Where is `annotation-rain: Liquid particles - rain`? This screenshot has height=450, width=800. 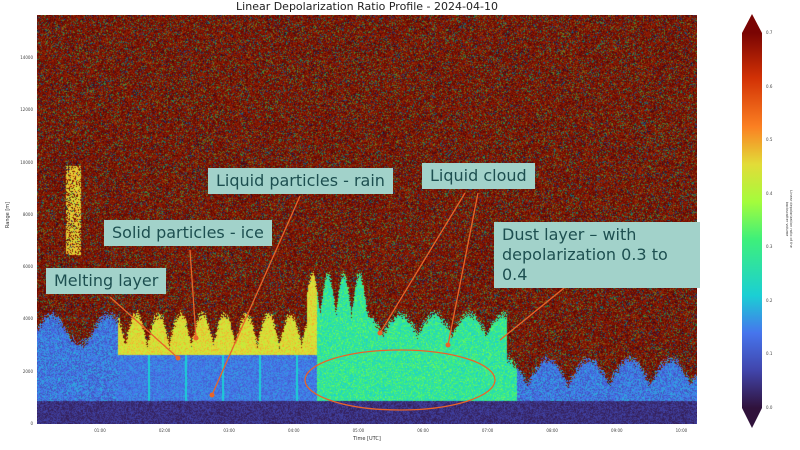 annotation-rain: Liquid particles - rain is located at coordinates (300, 181).